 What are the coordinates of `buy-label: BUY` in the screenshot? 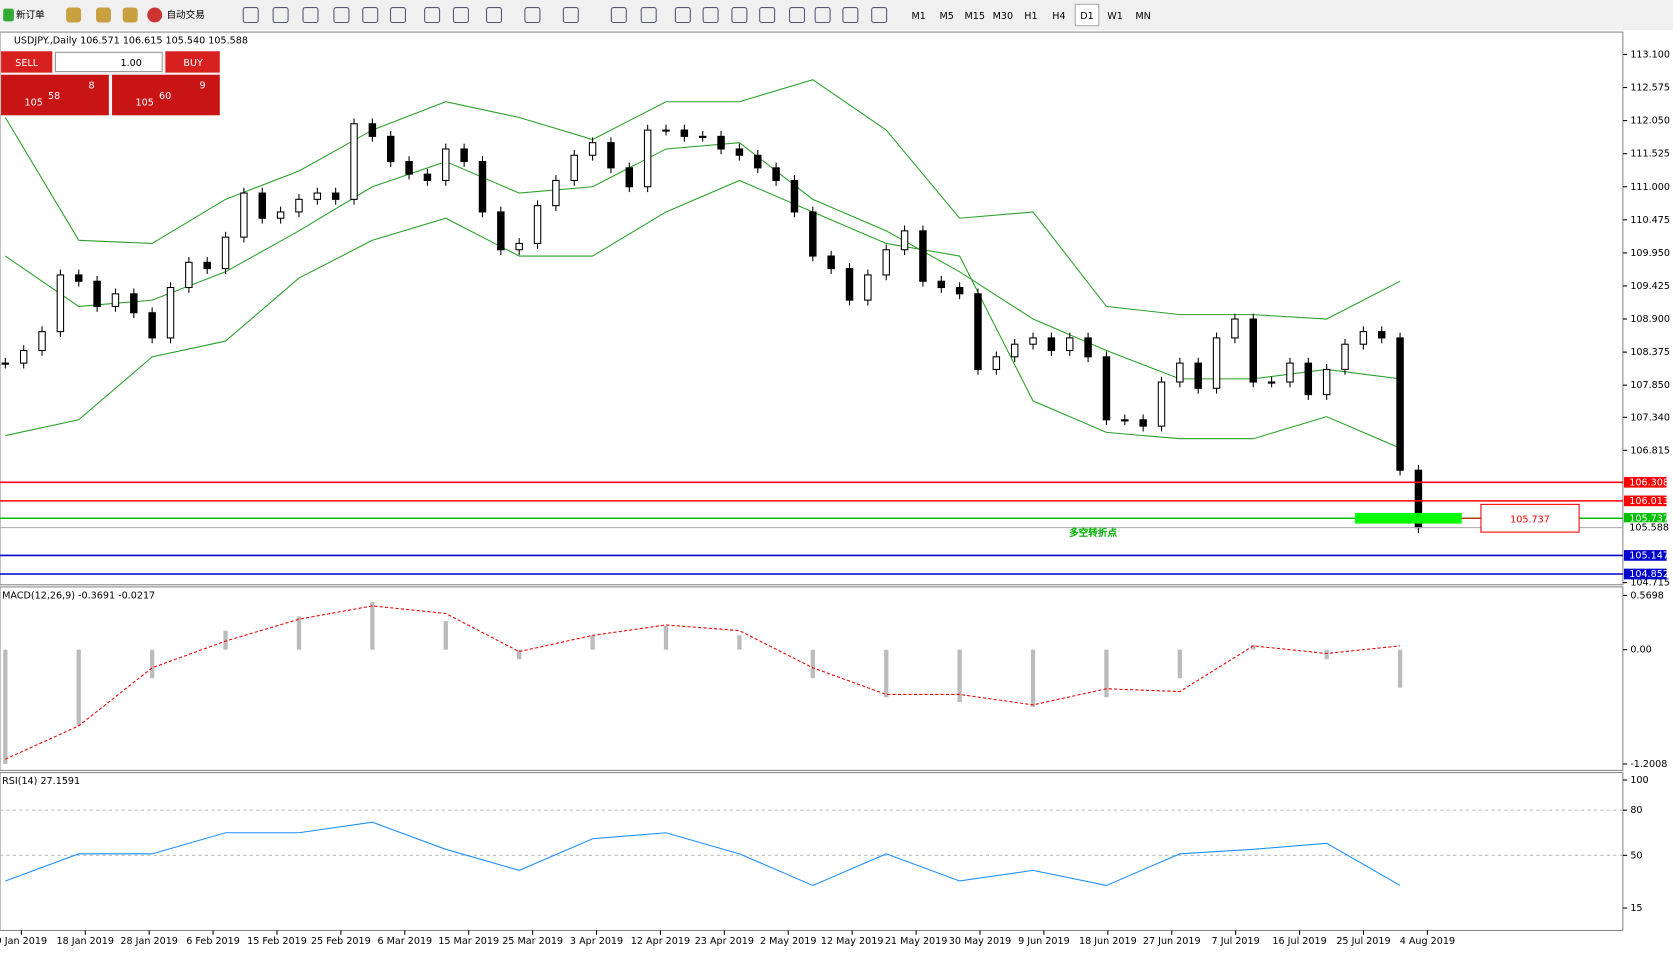 It's located at (193, 63).